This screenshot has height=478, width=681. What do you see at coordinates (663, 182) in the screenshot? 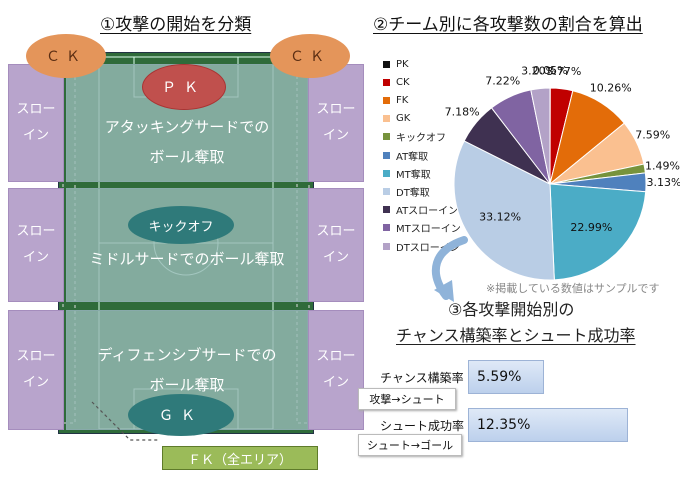
I see `pie-data-label: 3.13%` at bounding box center [663, 182].